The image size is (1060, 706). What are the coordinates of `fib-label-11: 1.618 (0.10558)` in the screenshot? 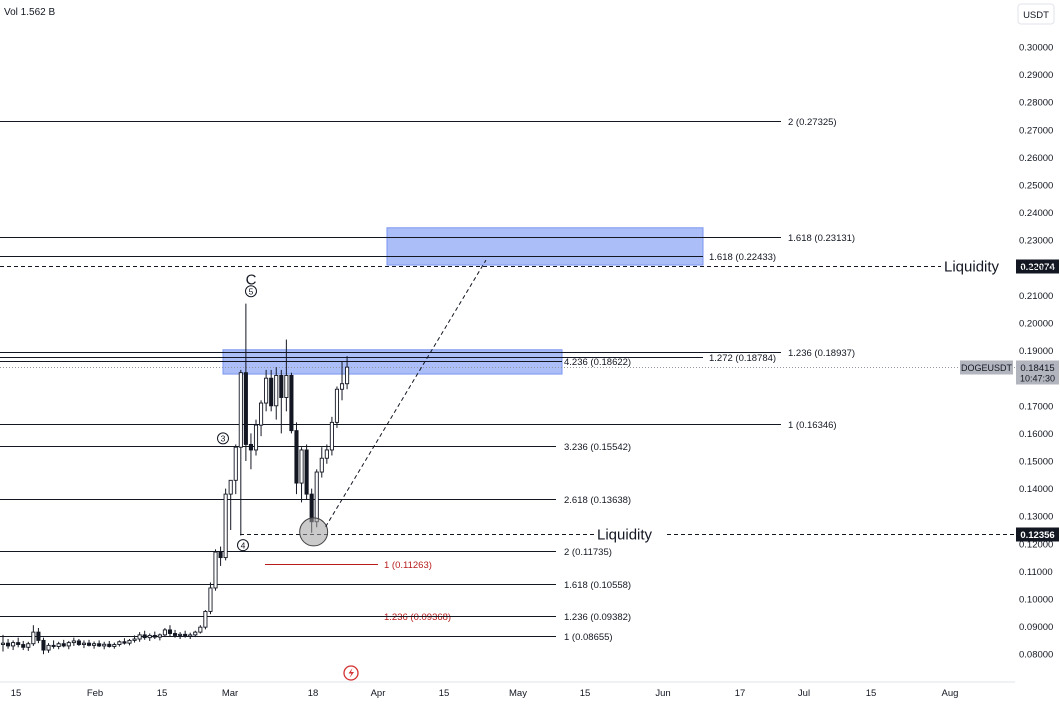 It's located at (597, 585).